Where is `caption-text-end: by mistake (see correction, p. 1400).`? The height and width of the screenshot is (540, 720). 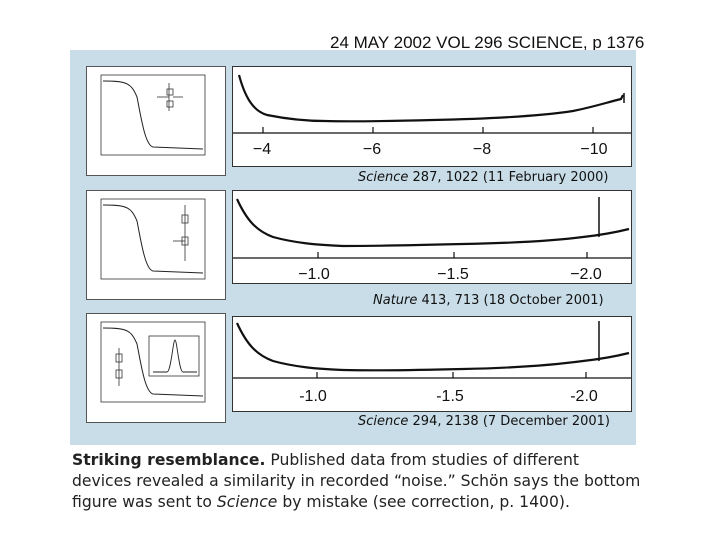
caption-text-end: by mistake (see correction, p. 1400). is located at coordinates (423, 502).